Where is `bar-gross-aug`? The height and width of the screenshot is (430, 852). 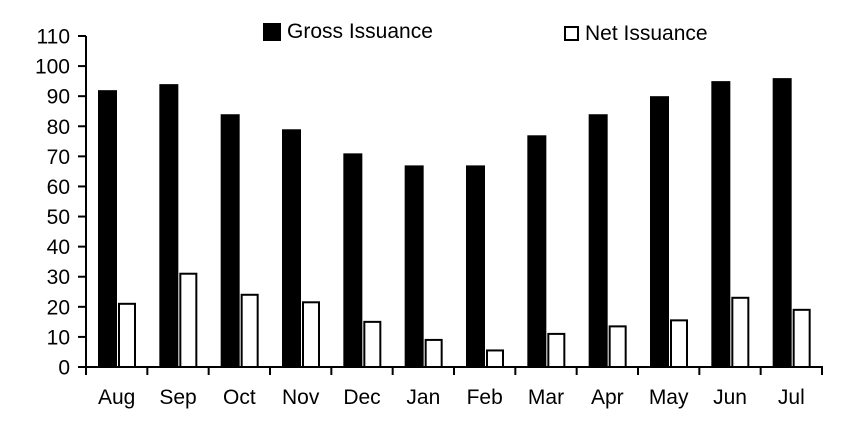
bar-gross-aug is located at coordinates (107, 228).